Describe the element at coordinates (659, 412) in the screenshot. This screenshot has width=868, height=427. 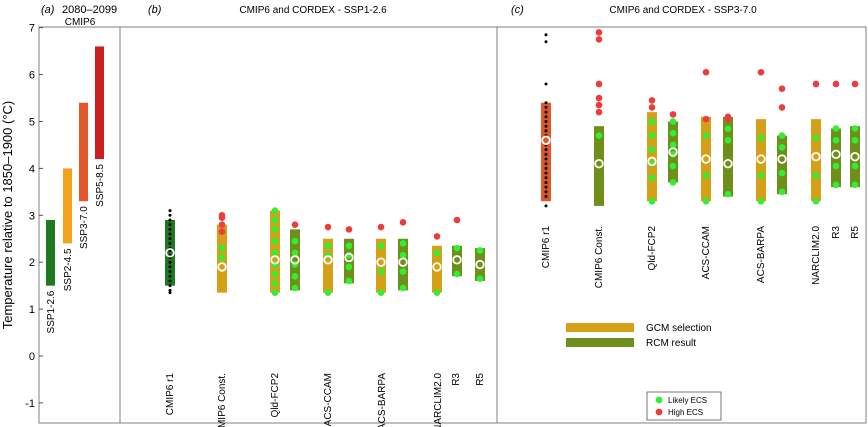
I see `legend-high-marker` at that location.